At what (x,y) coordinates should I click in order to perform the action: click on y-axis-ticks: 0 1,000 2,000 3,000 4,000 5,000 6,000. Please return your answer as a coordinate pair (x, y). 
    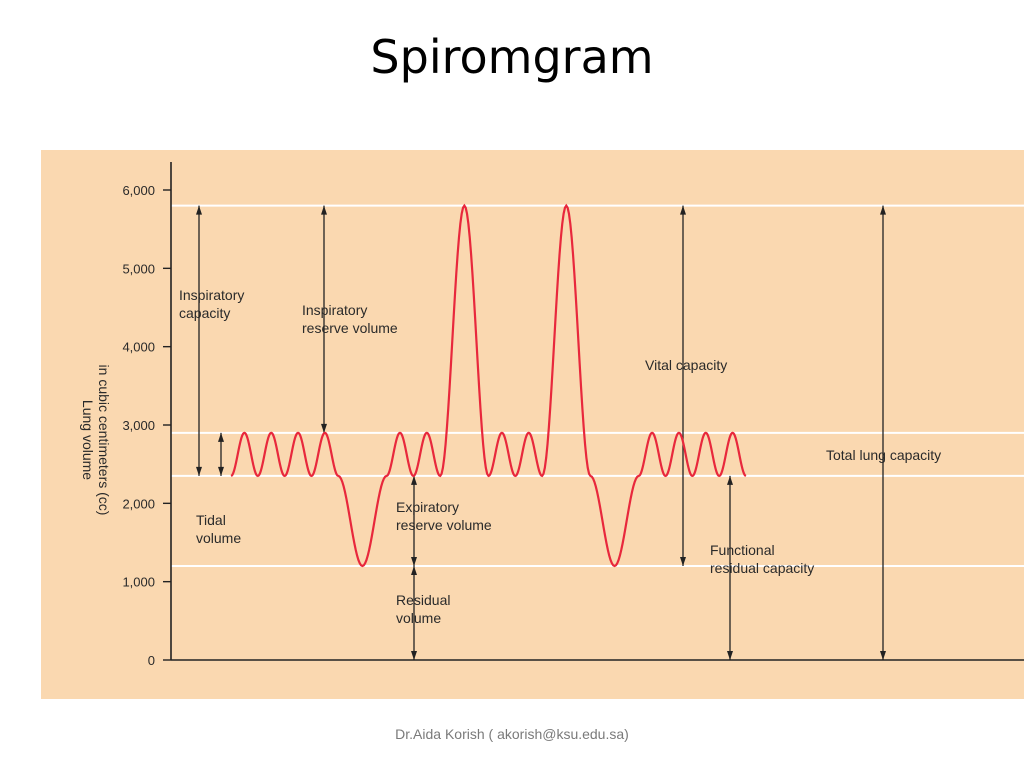
    Looking at the image, I should click on (146, 425).